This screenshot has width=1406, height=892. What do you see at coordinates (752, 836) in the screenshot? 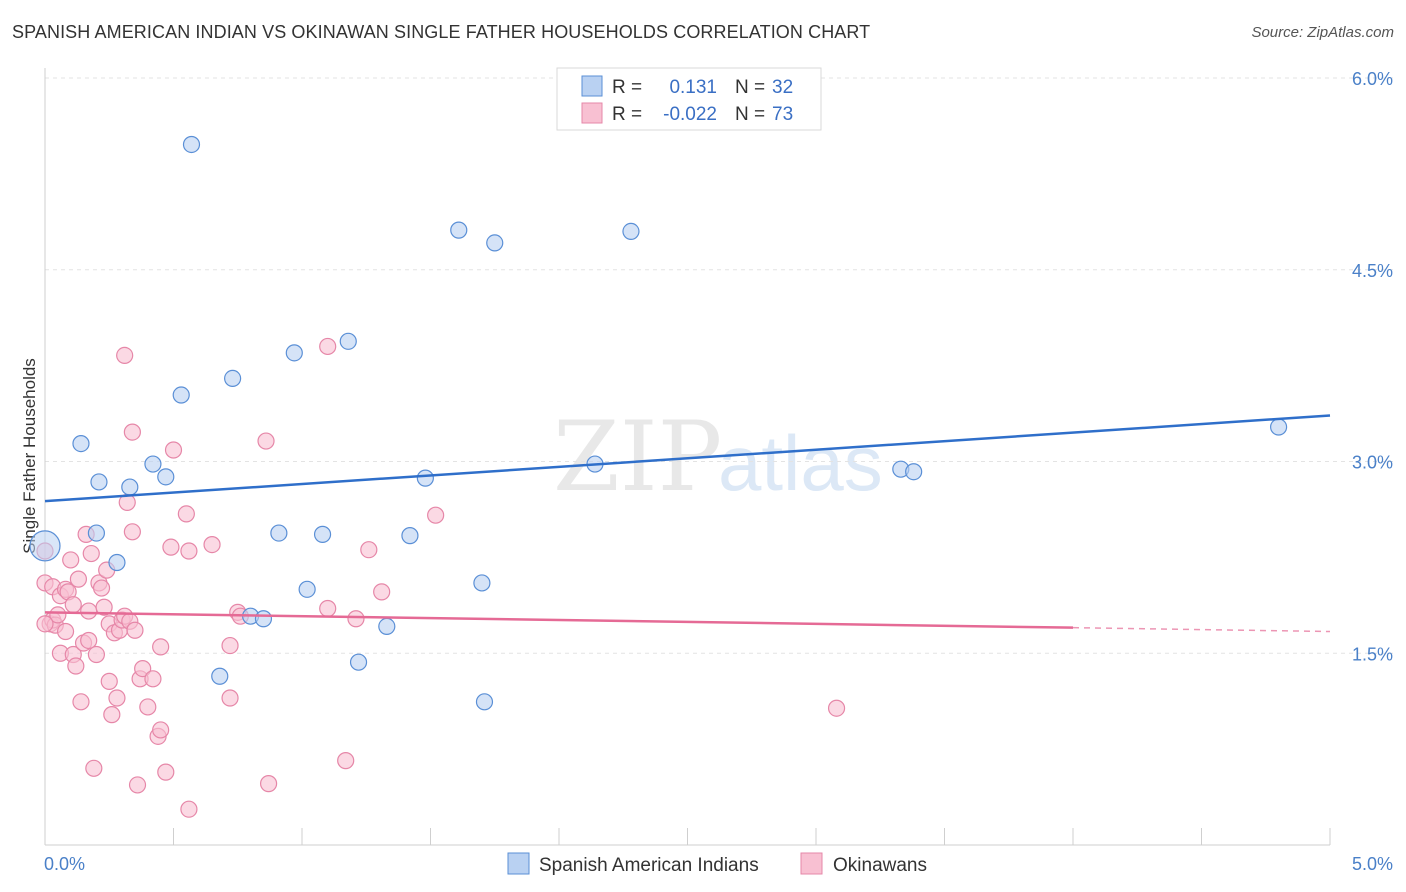
I see `x-tick-marks` at bounding box center [752, 836].